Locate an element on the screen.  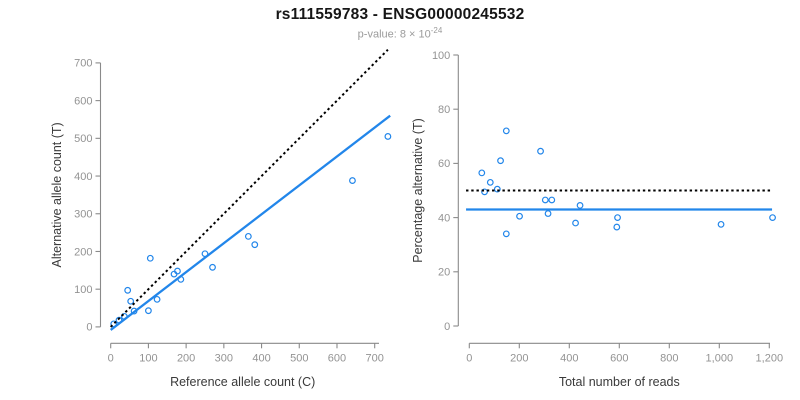
plot-subtitle: p-value: 8 × 10-24 is located at coordinates (400, 33).